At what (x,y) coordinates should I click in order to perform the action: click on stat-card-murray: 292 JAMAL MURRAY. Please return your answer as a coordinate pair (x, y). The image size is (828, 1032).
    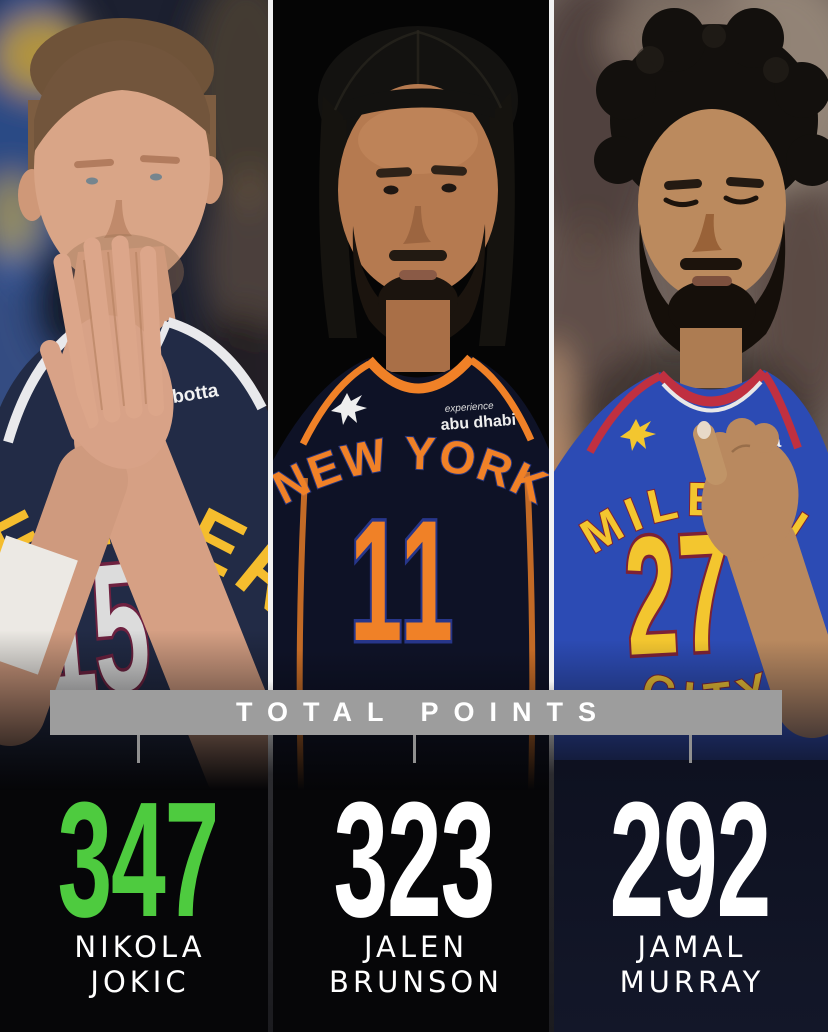
    Looking at the image, I should click on (690, 900).